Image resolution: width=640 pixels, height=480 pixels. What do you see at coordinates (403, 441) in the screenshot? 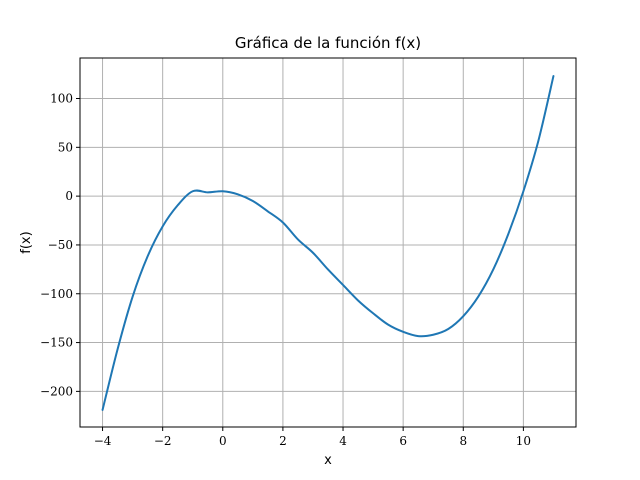
I see `x-tick-label: 6` at bounding box center [403, 441].